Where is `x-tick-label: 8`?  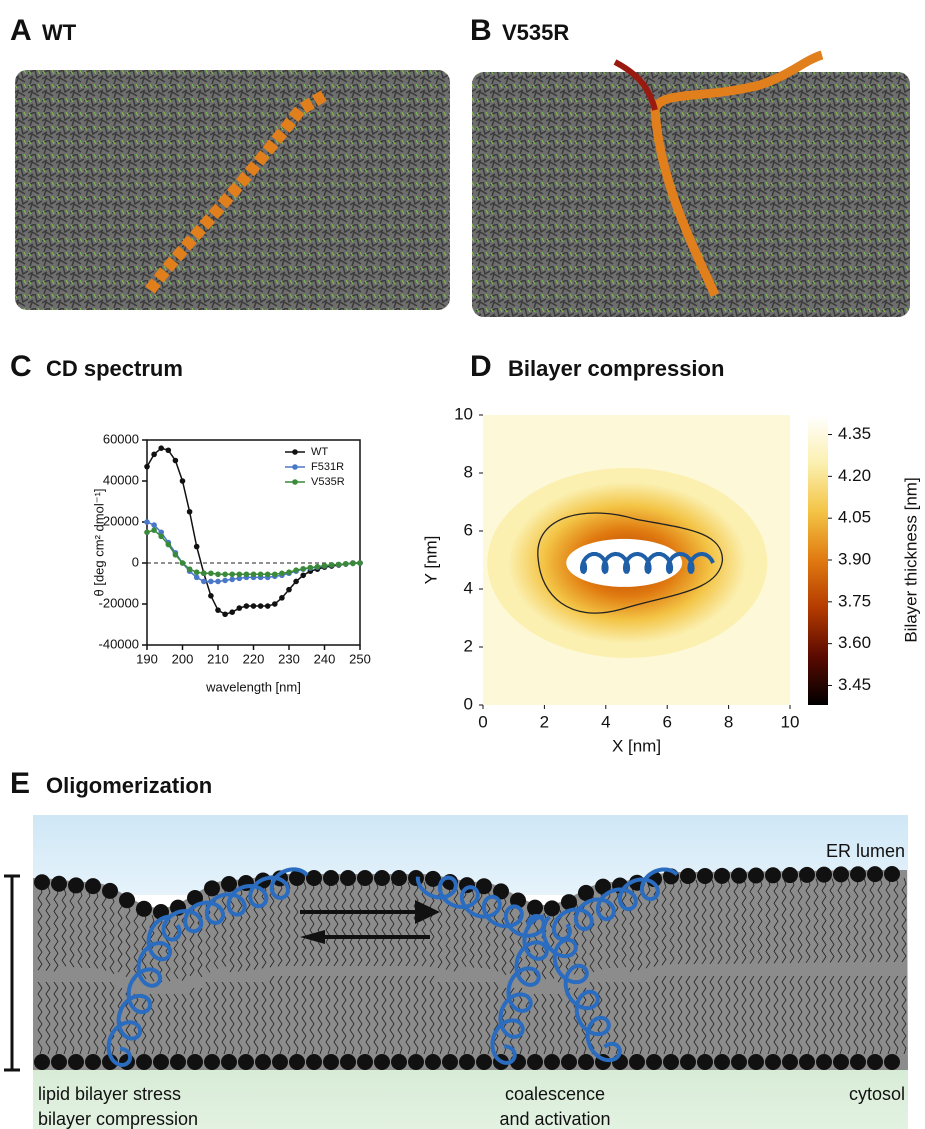 x-tick-label: 8 is located at coordinates (728, 721).